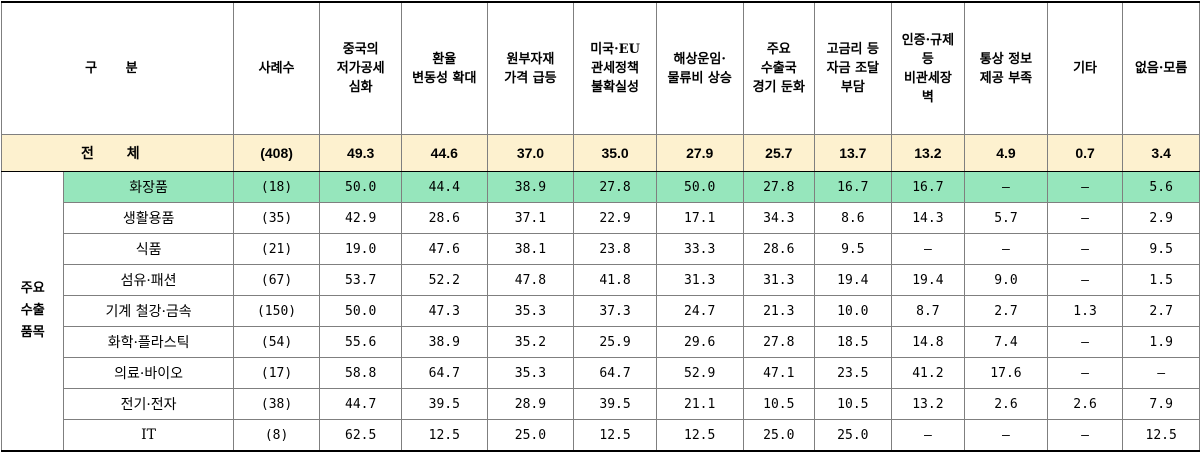 This screenshot has width=1201, height=452. Describe the element at coordinates (1006, 218) in the screenshot. I see `row-value: 5.7` at that location.